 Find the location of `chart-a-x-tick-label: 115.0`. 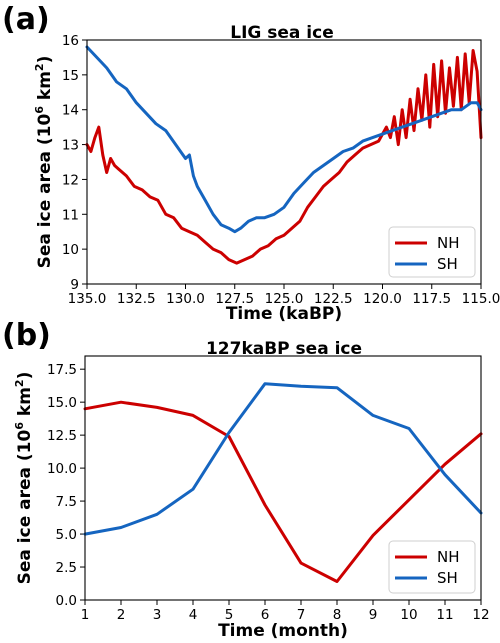

chart-a-x-tick-label: 115.0 is located at coordinates (481, 299).